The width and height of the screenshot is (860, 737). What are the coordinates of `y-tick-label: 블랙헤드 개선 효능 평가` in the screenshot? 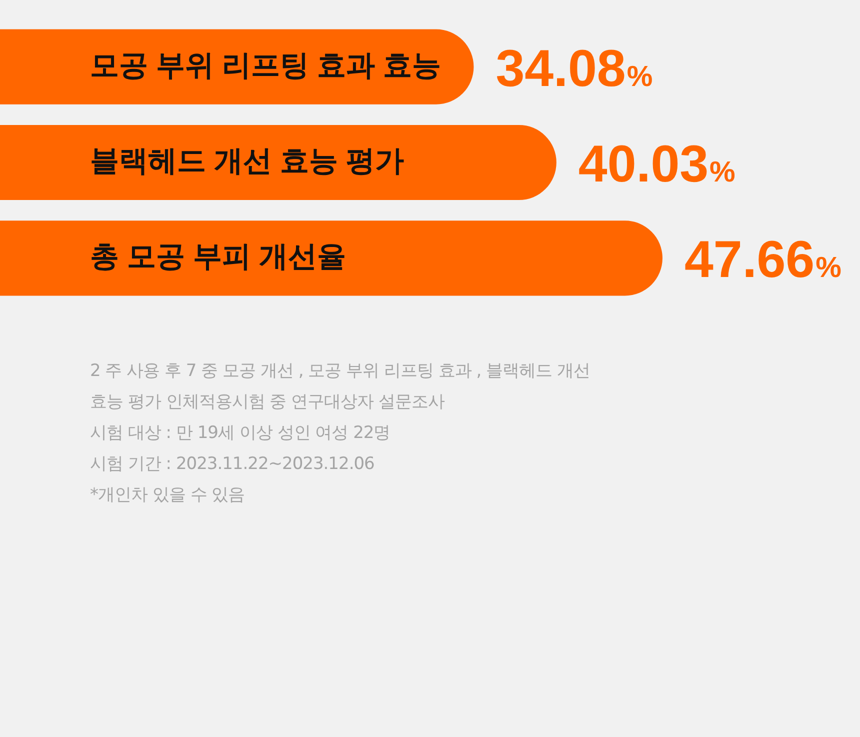 It's located at (247, 162).